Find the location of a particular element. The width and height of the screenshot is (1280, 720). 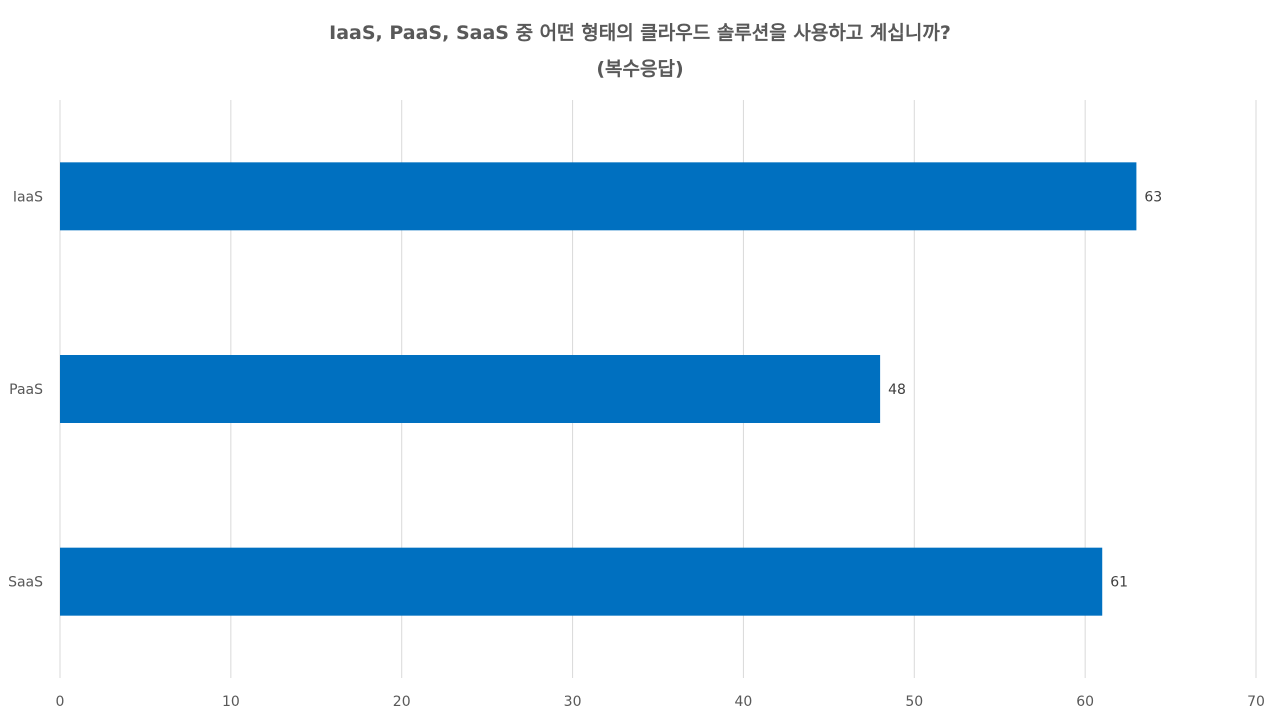

x-tick-label: 0 is located at coordinates (60, 702).